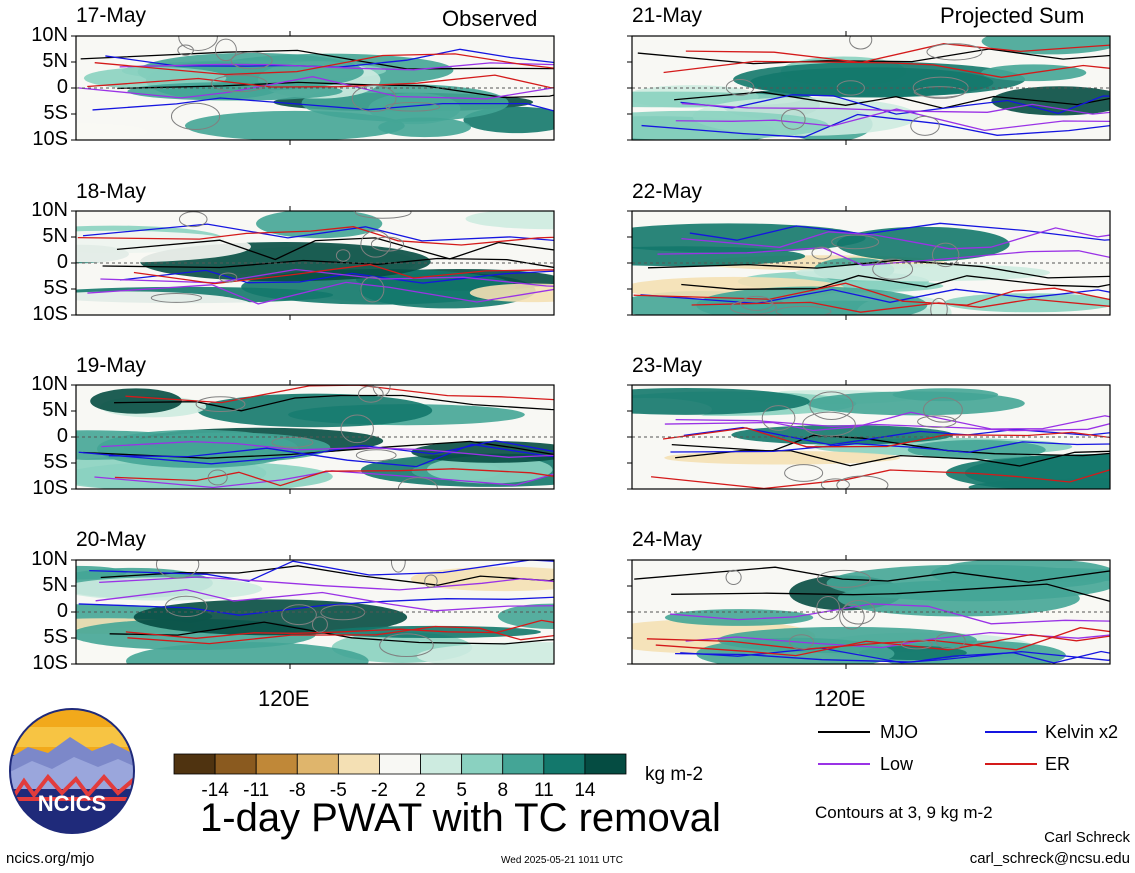 This screenshot has width=1135, height=873. Describe the element at coordinates (502, 790) in the screenshot. I see `colorbar-tick-label: 8` at that location.